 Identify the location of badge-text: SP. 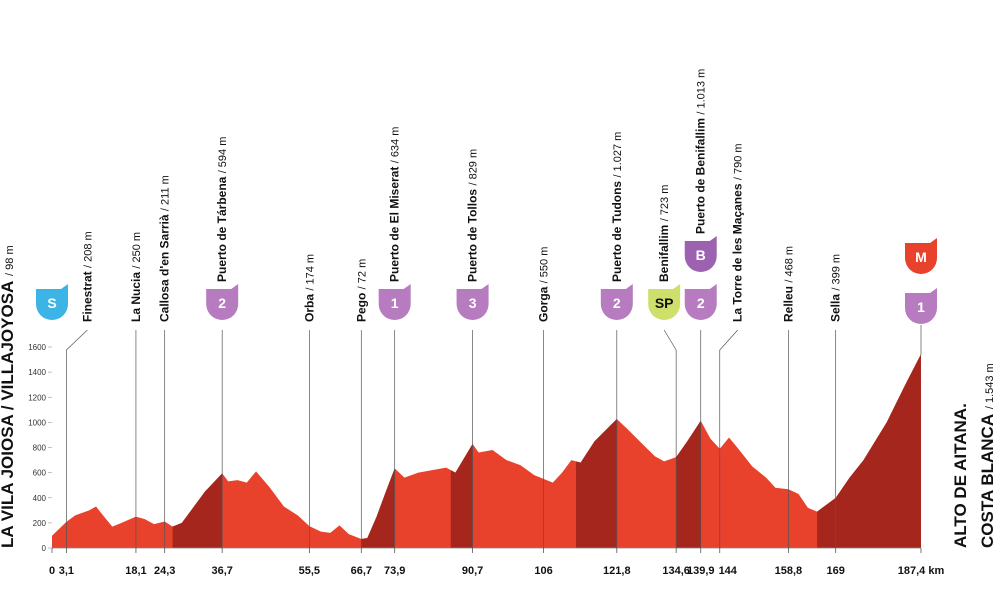
(664, 303).